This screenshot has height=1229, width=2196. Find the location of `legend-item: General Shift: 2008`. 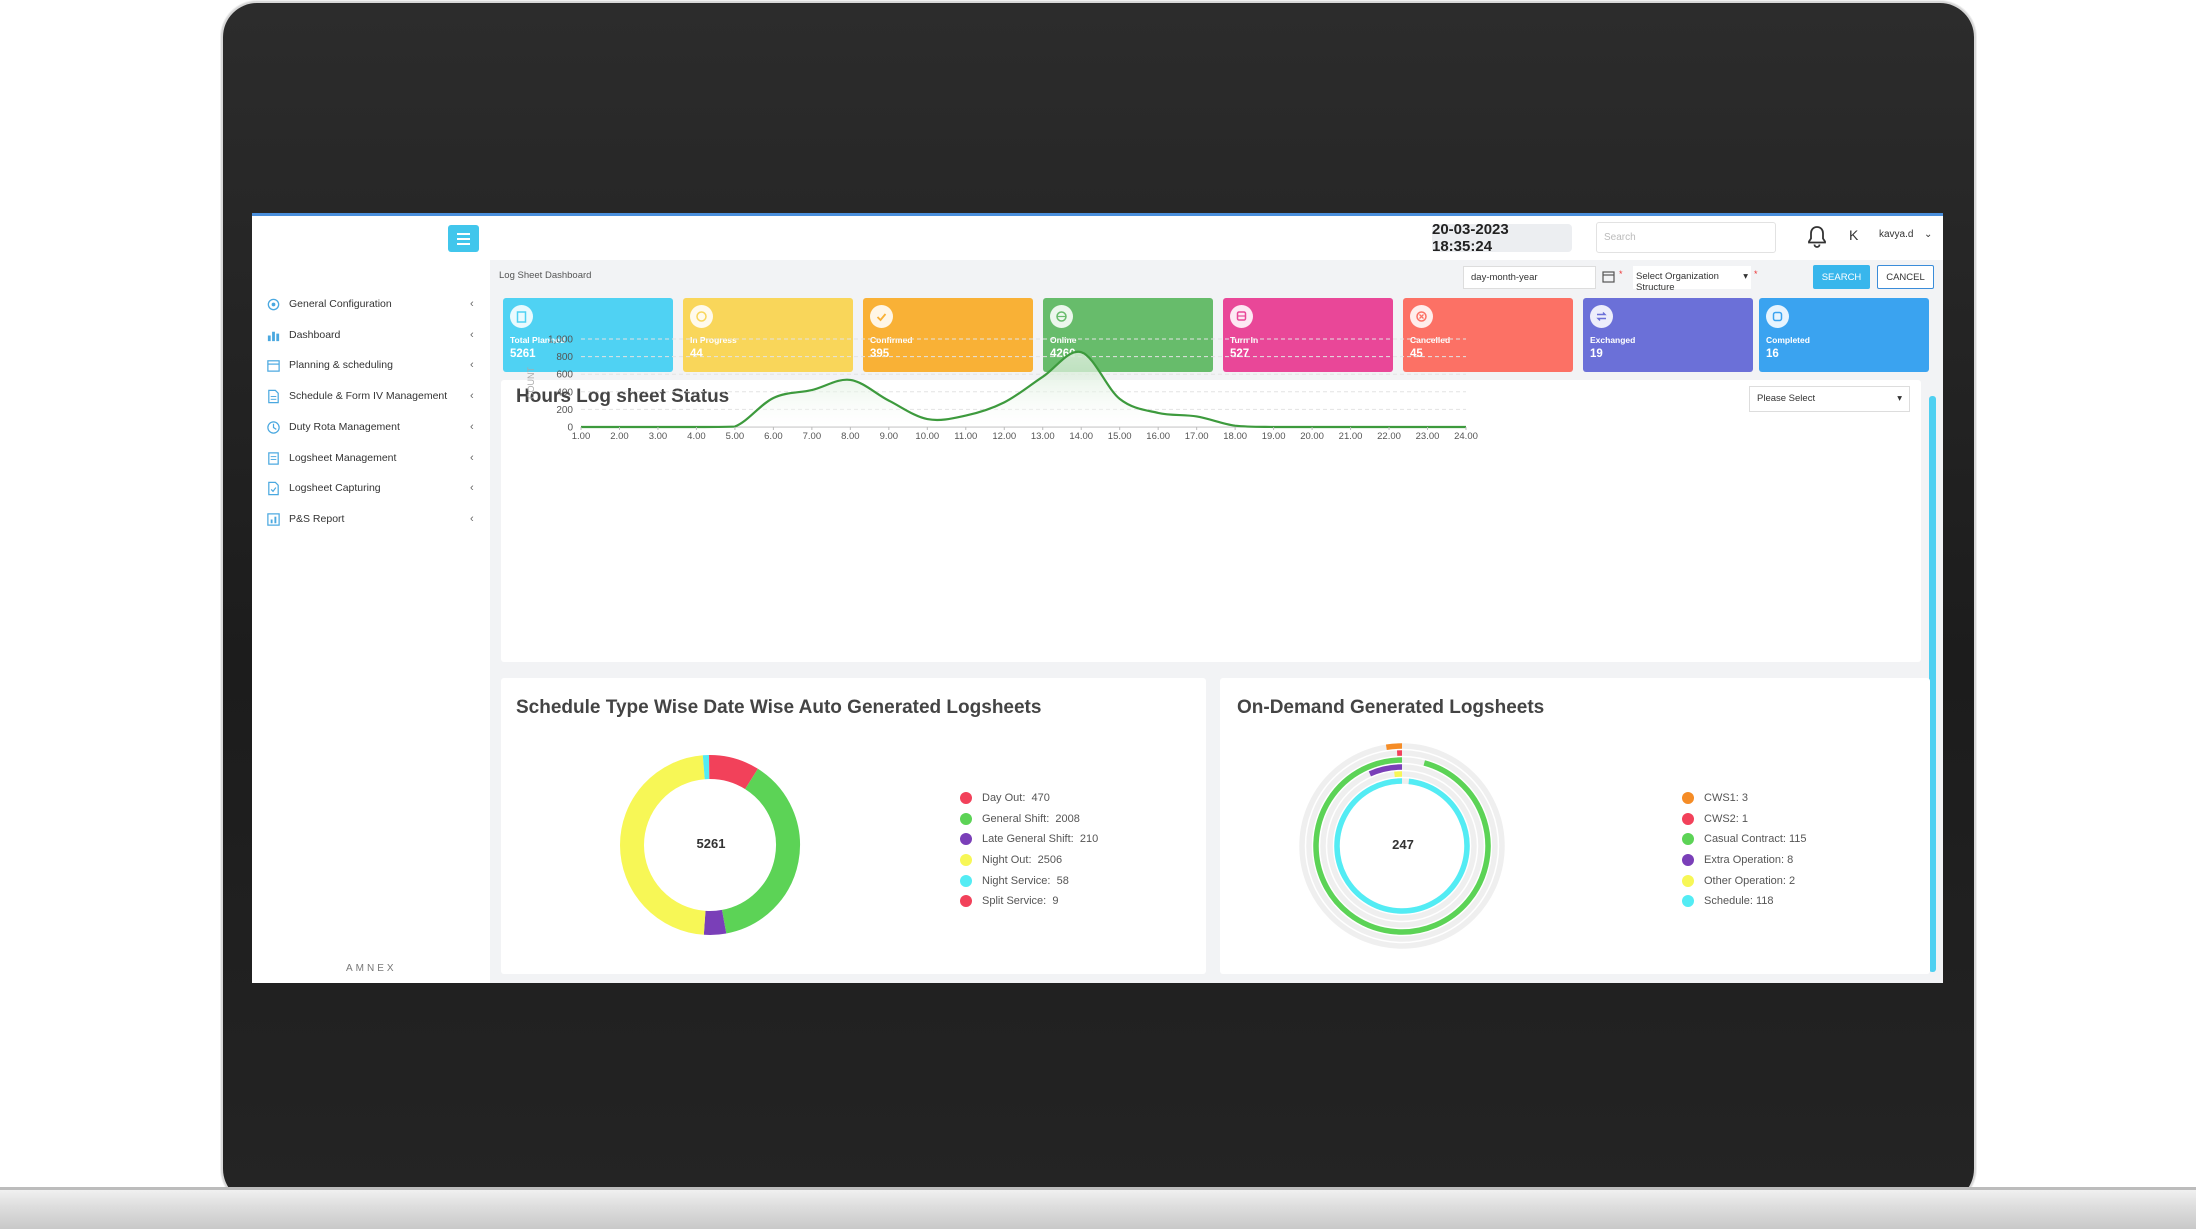

legend-item: General Shift: 2008 is located at coordinates (1029, 819).